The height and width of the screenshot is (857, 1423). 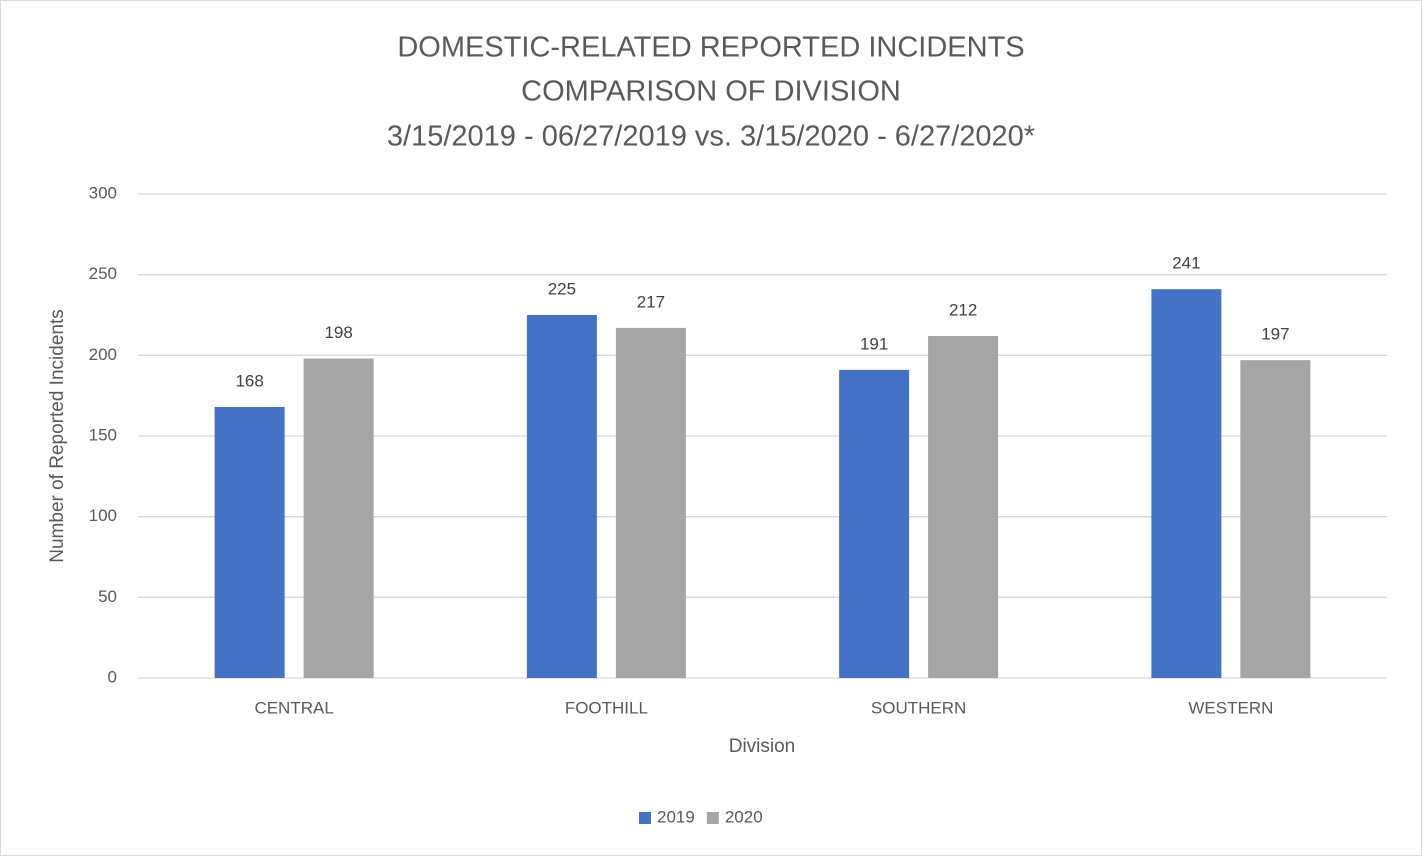 I want to click on y-tick-label: 0, so click(x=112, y=676).